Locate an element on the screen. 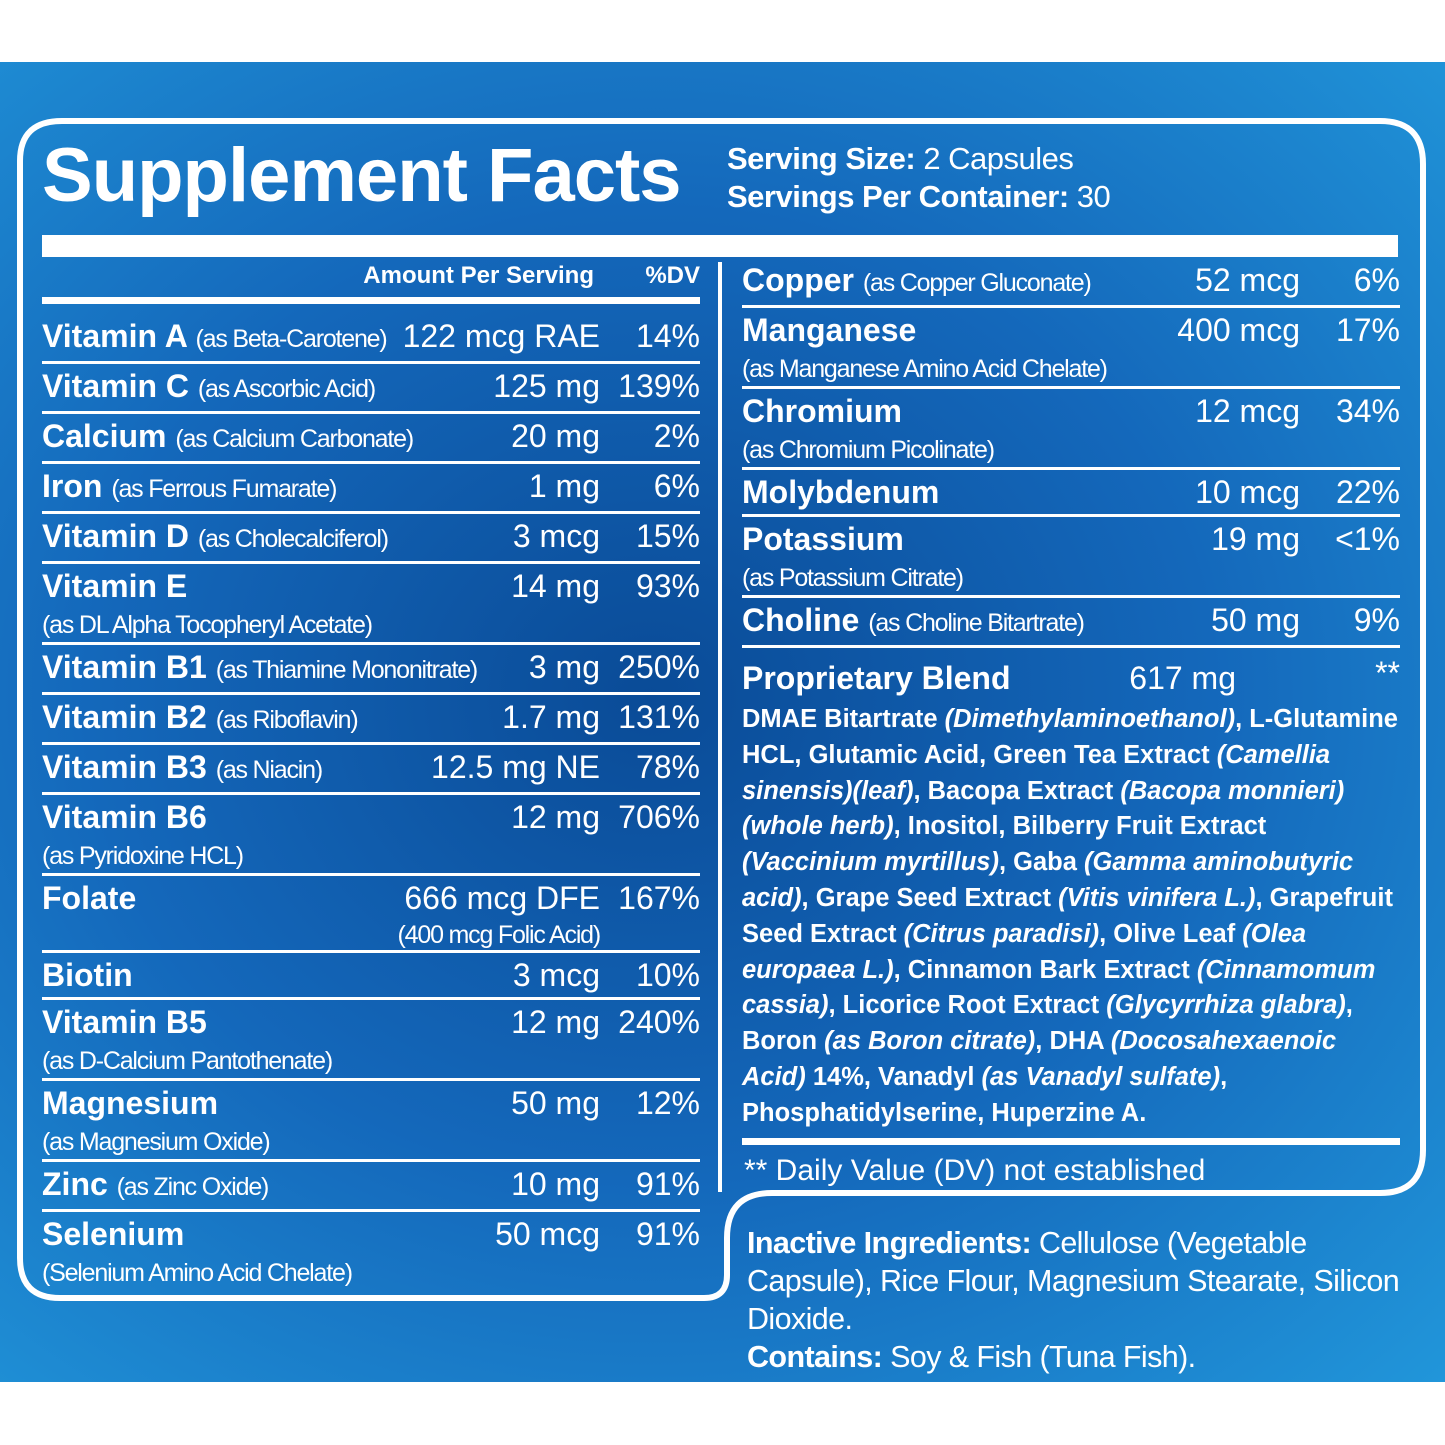 The height and width of the screenshot is (1445, 1445). amount: 666 mcg DFE is located at coordinates (502, 898).